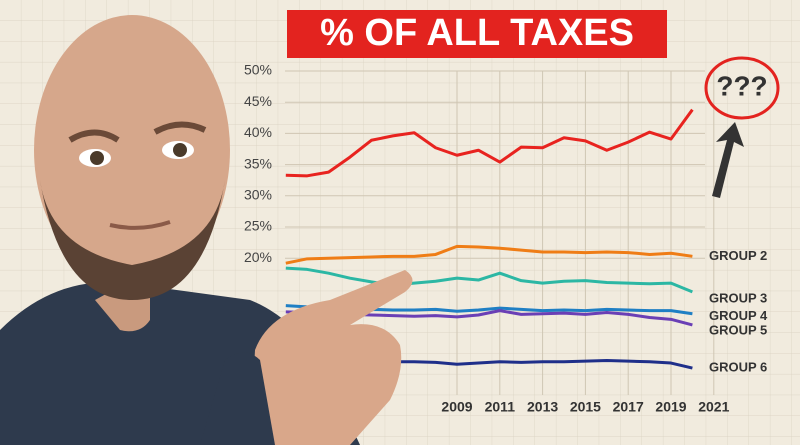  I want to click on arrow, so click(728, 160).